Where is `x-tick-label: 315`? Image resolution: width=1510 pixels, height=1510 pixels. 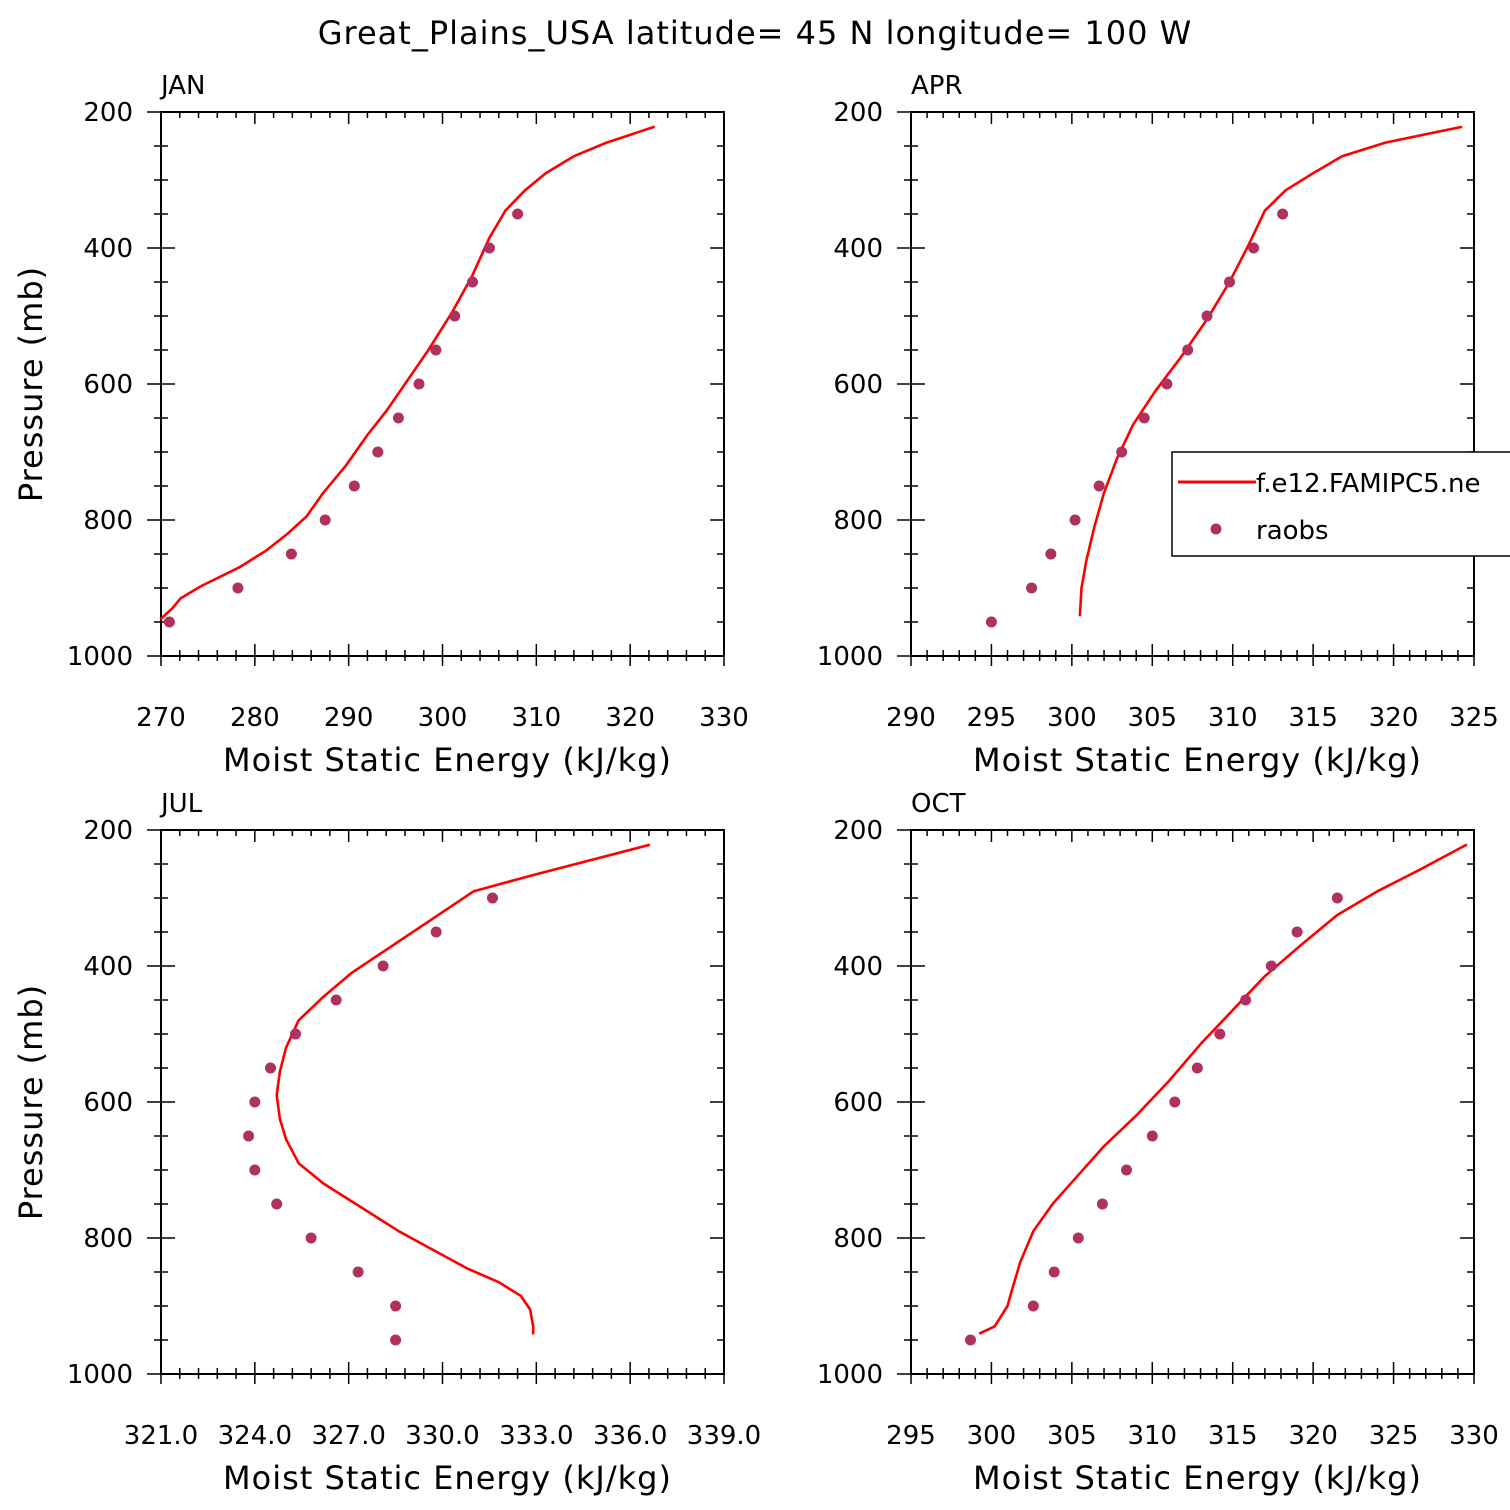
x-tick-label: 315 is located at coordinates (1233, 1436).